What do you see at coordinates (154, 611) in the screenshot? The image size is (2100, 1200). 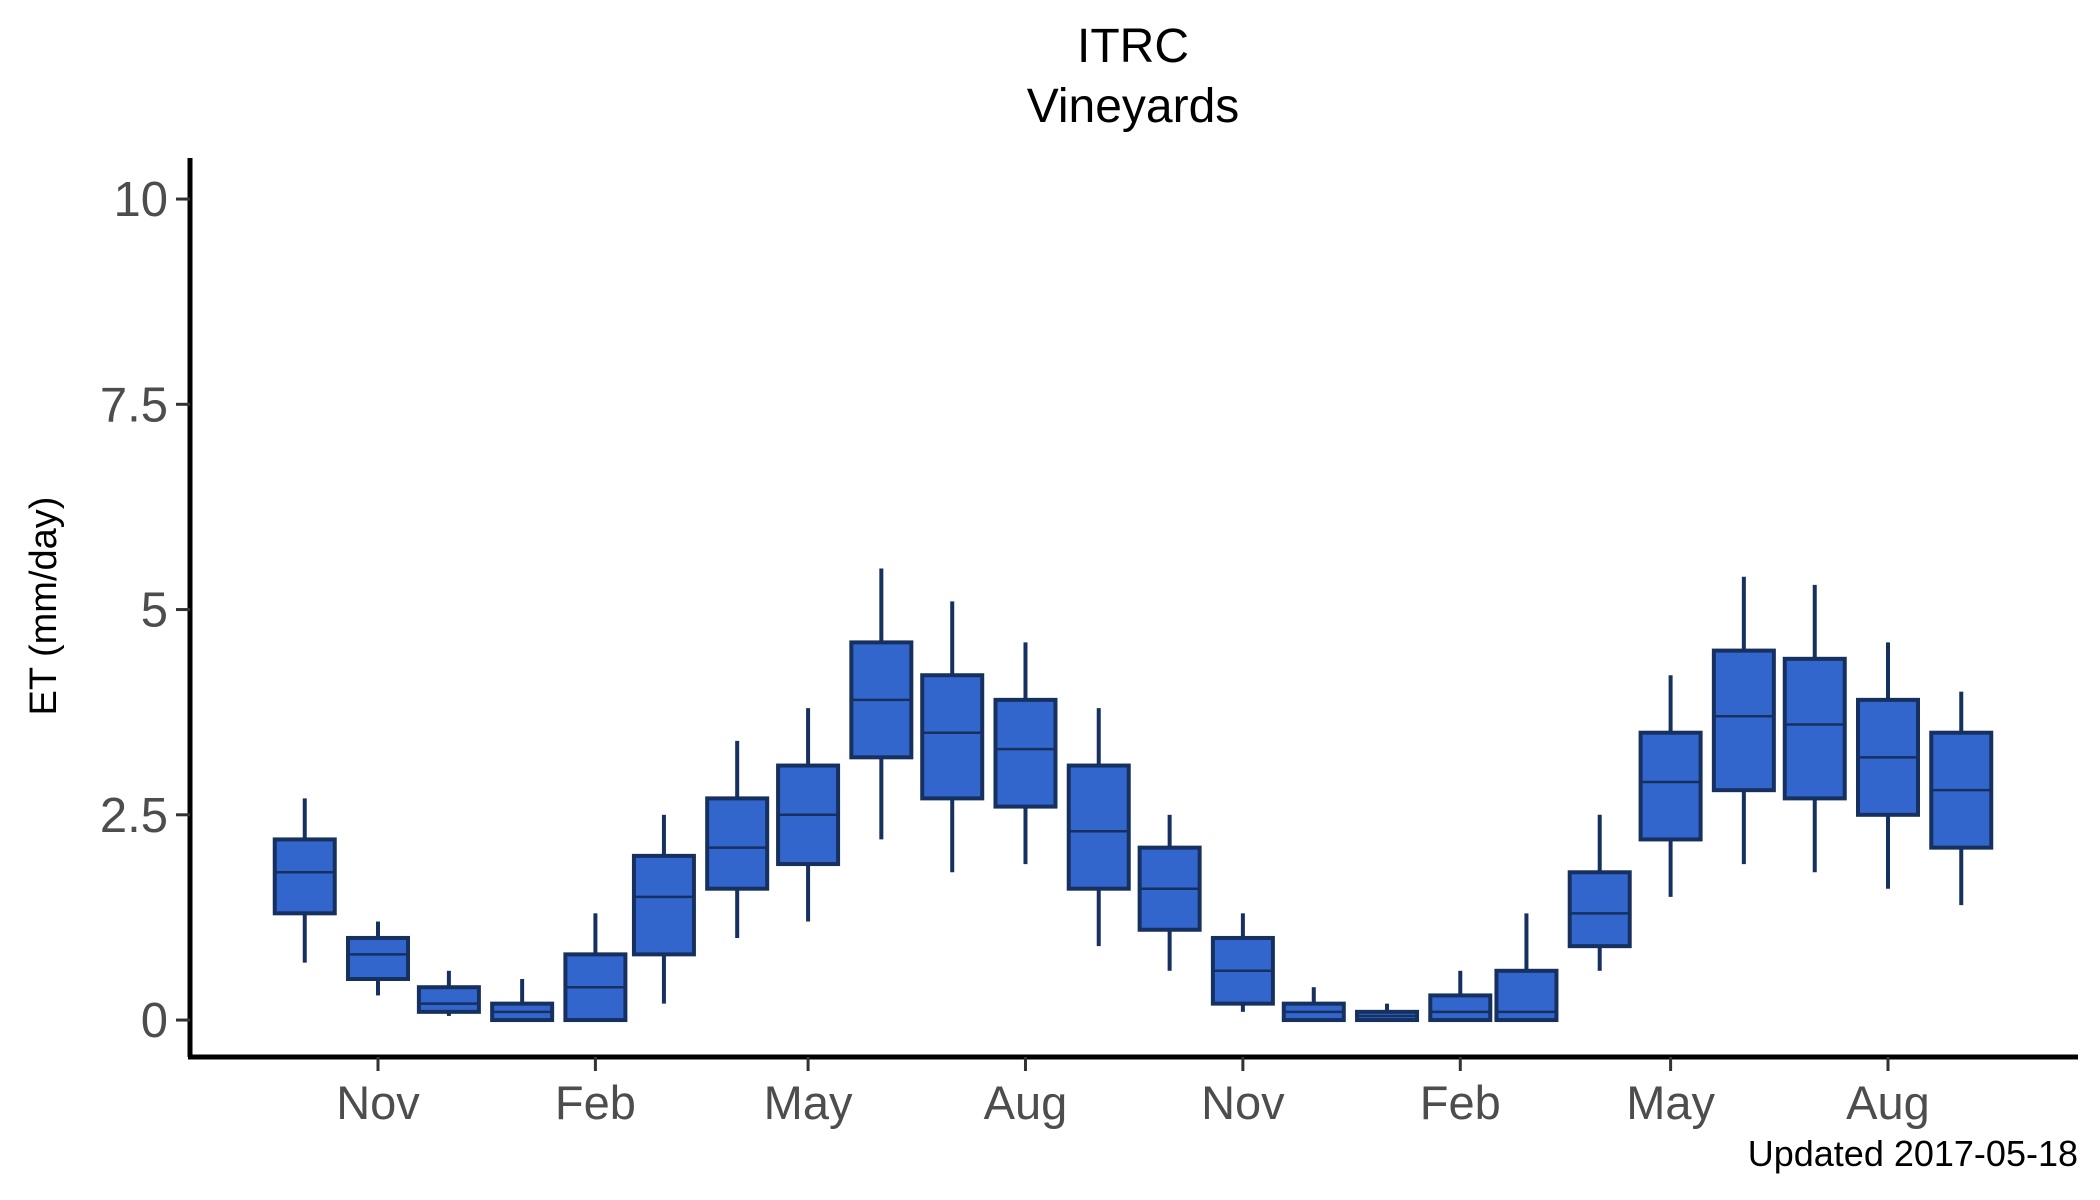 I see `y-tick-label: 5` at bounding box center [154, 611].